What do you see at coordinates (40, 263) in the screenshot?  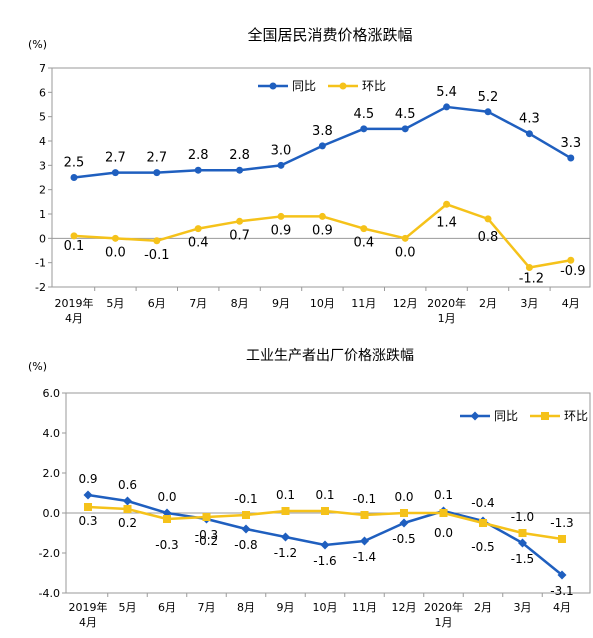 I see `y-tick-label: -1` at bounding box center [40, 263].